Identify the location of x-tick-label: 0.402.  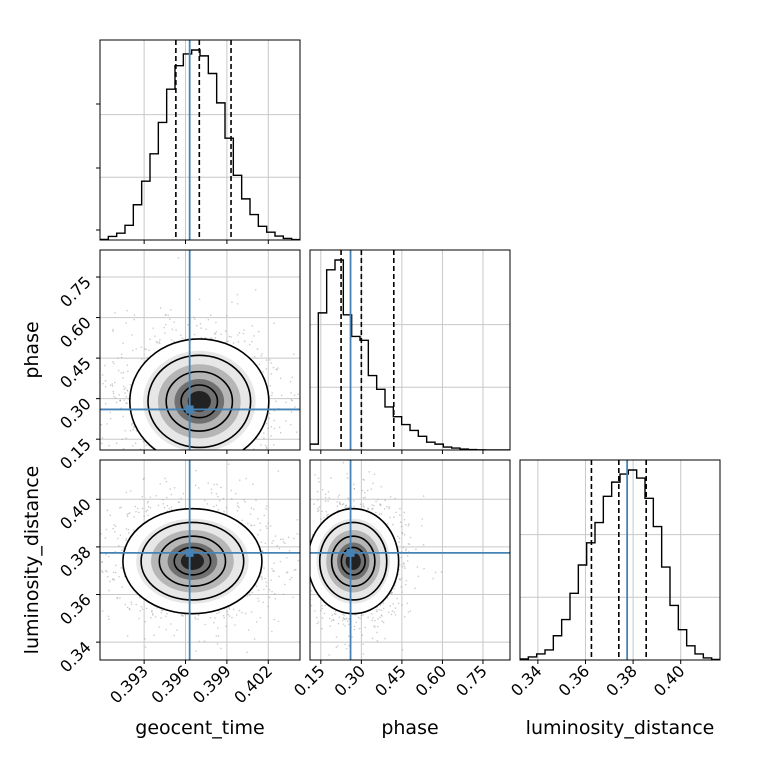
(253, 684).